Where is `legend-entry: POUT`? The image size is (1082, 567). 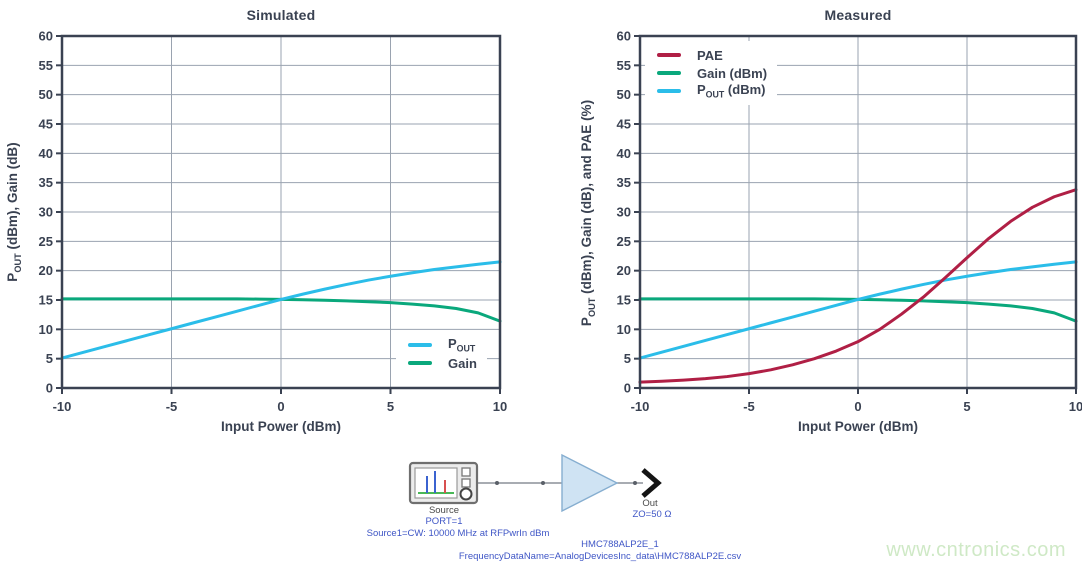
legend-entry: POUT is located at coordinates (442, 345).